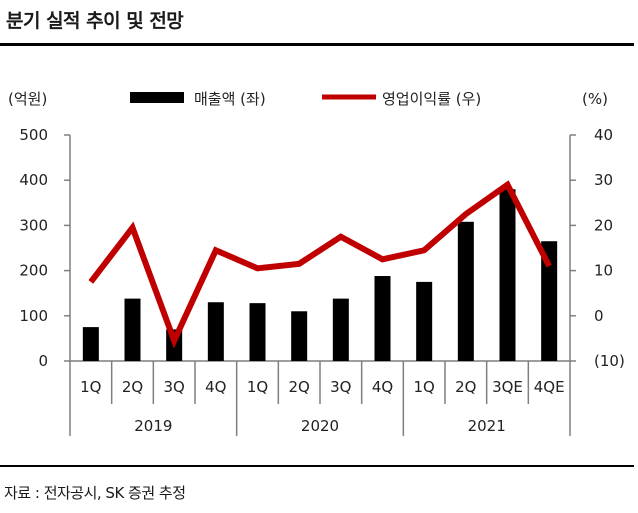 The image size is (638, 513). I want to click on right-tick-label: (10), so click(609, 361).